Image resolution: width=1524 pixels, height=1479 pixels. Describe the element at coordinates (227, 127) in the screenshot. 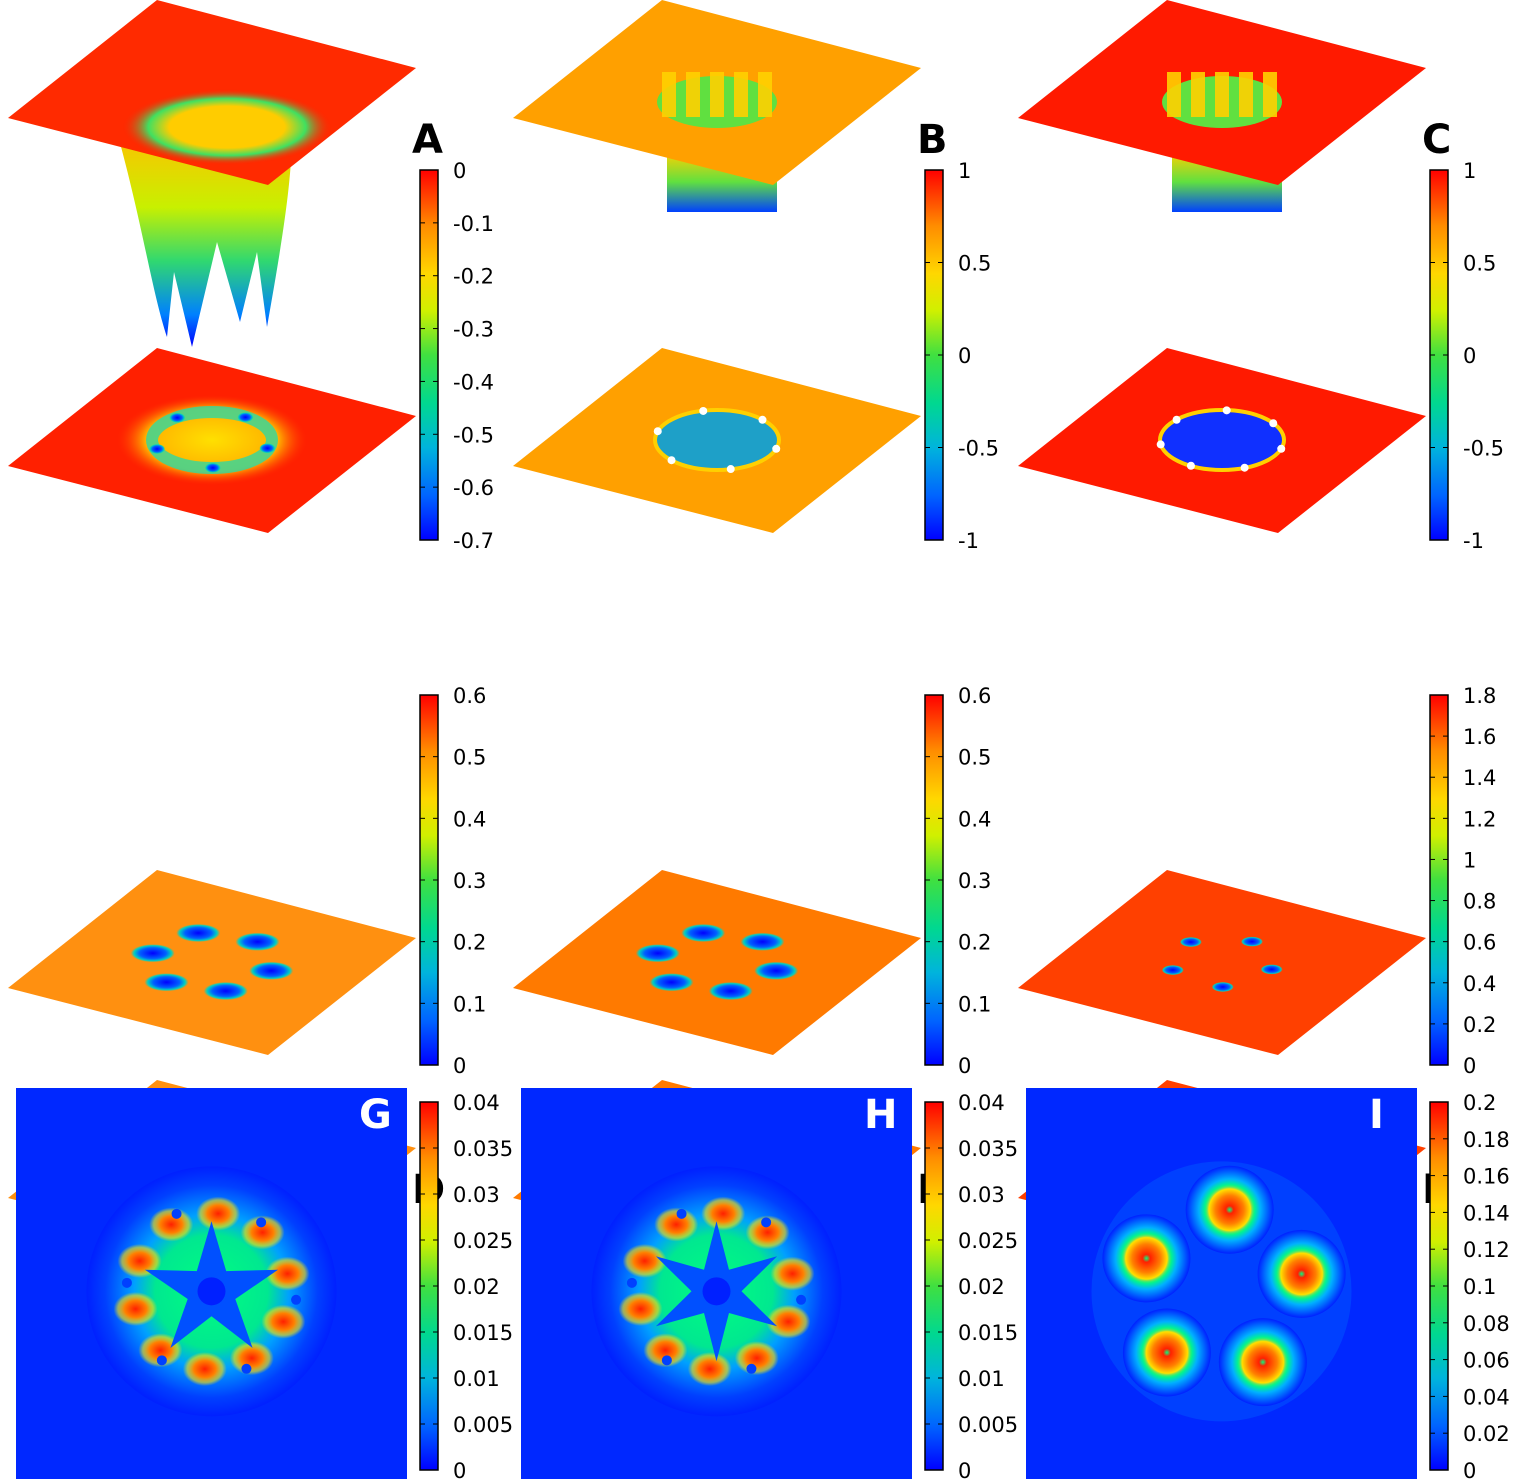

I see `surface-well-rim` at that location.